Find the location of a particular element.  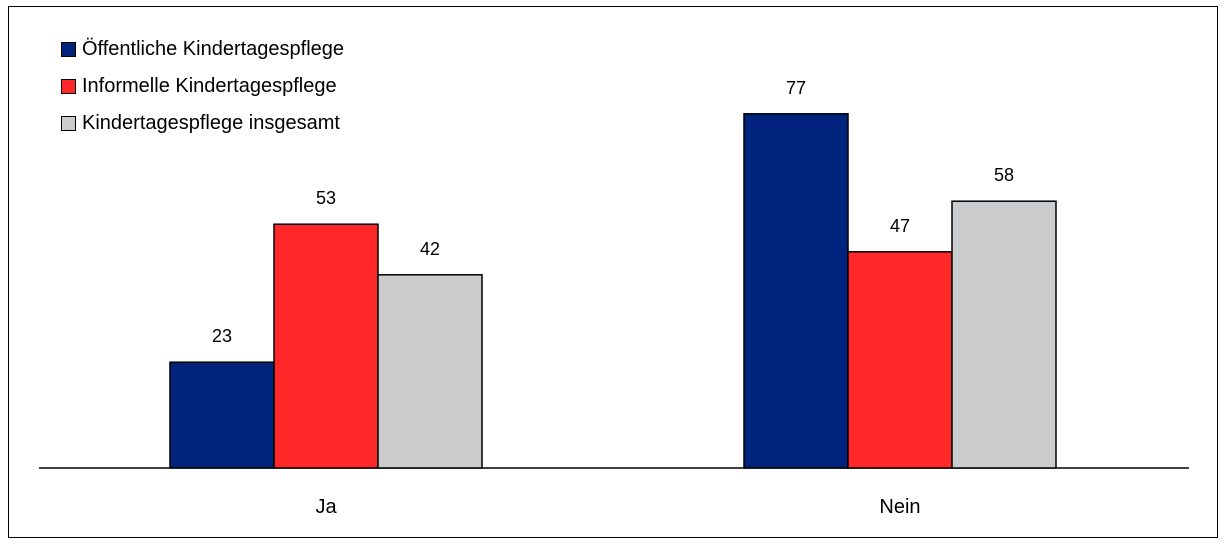

legend-swatch-insgesamt is located at coordinates (68, 123).